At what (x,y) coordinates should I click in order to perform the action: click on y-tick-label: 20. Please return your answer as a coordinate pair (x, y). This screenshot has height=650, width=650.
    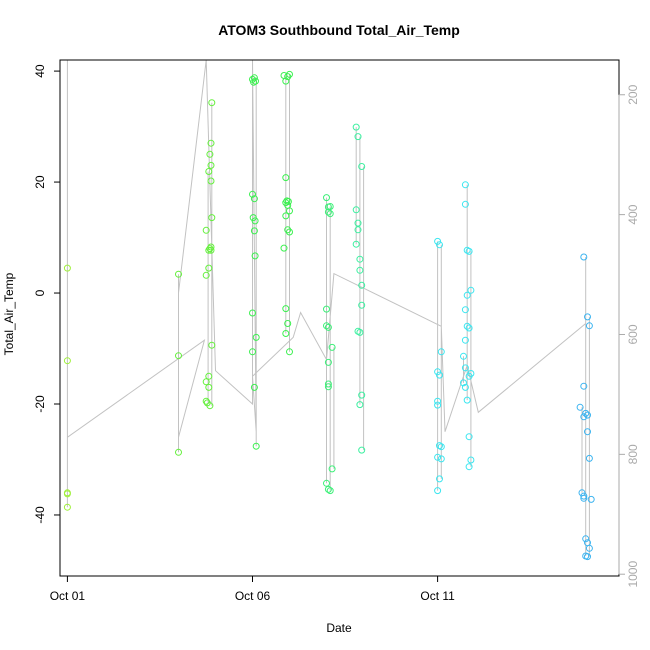
    Looking at the image, I should click on (40, 182).